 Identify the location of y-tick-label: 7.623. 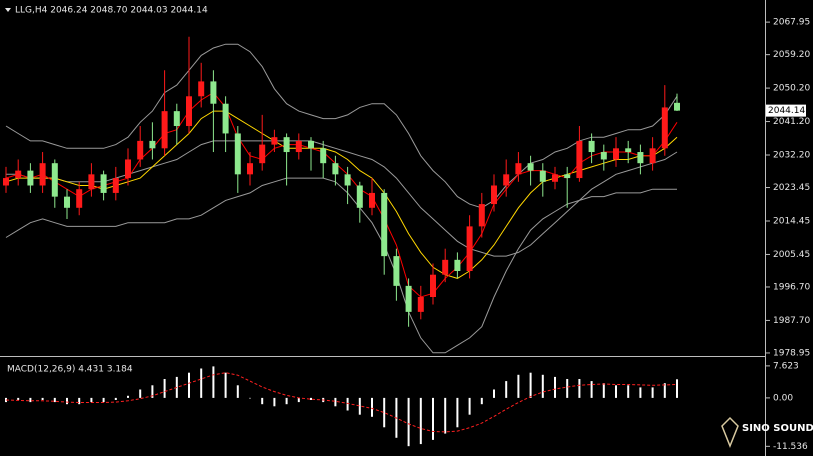
(786, 366).